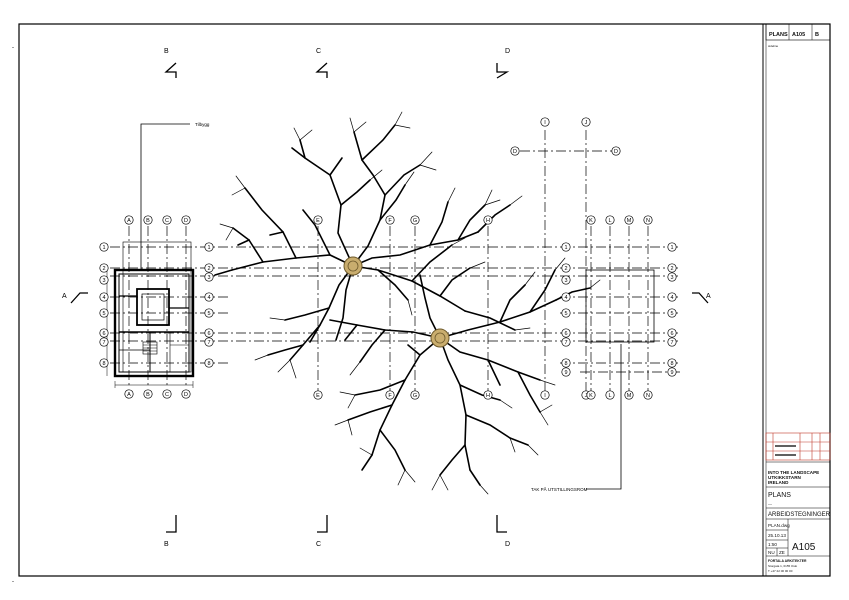 The image size is (849, 600). What do you see at coordinates (390, 395) in the screenshot?
I see `bubble-col-f-bottom: F` at bounding box center [390, 395].